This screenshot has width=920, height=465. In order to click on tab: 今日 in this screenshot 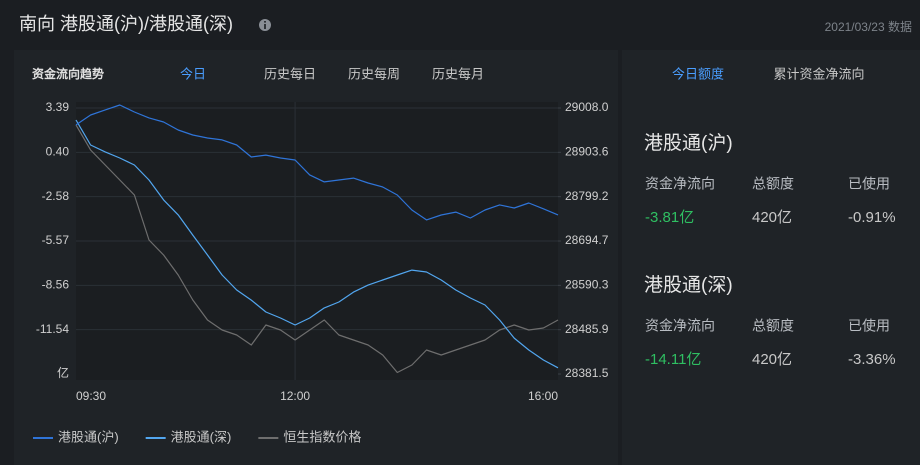, I will do `click(193, 73)`.